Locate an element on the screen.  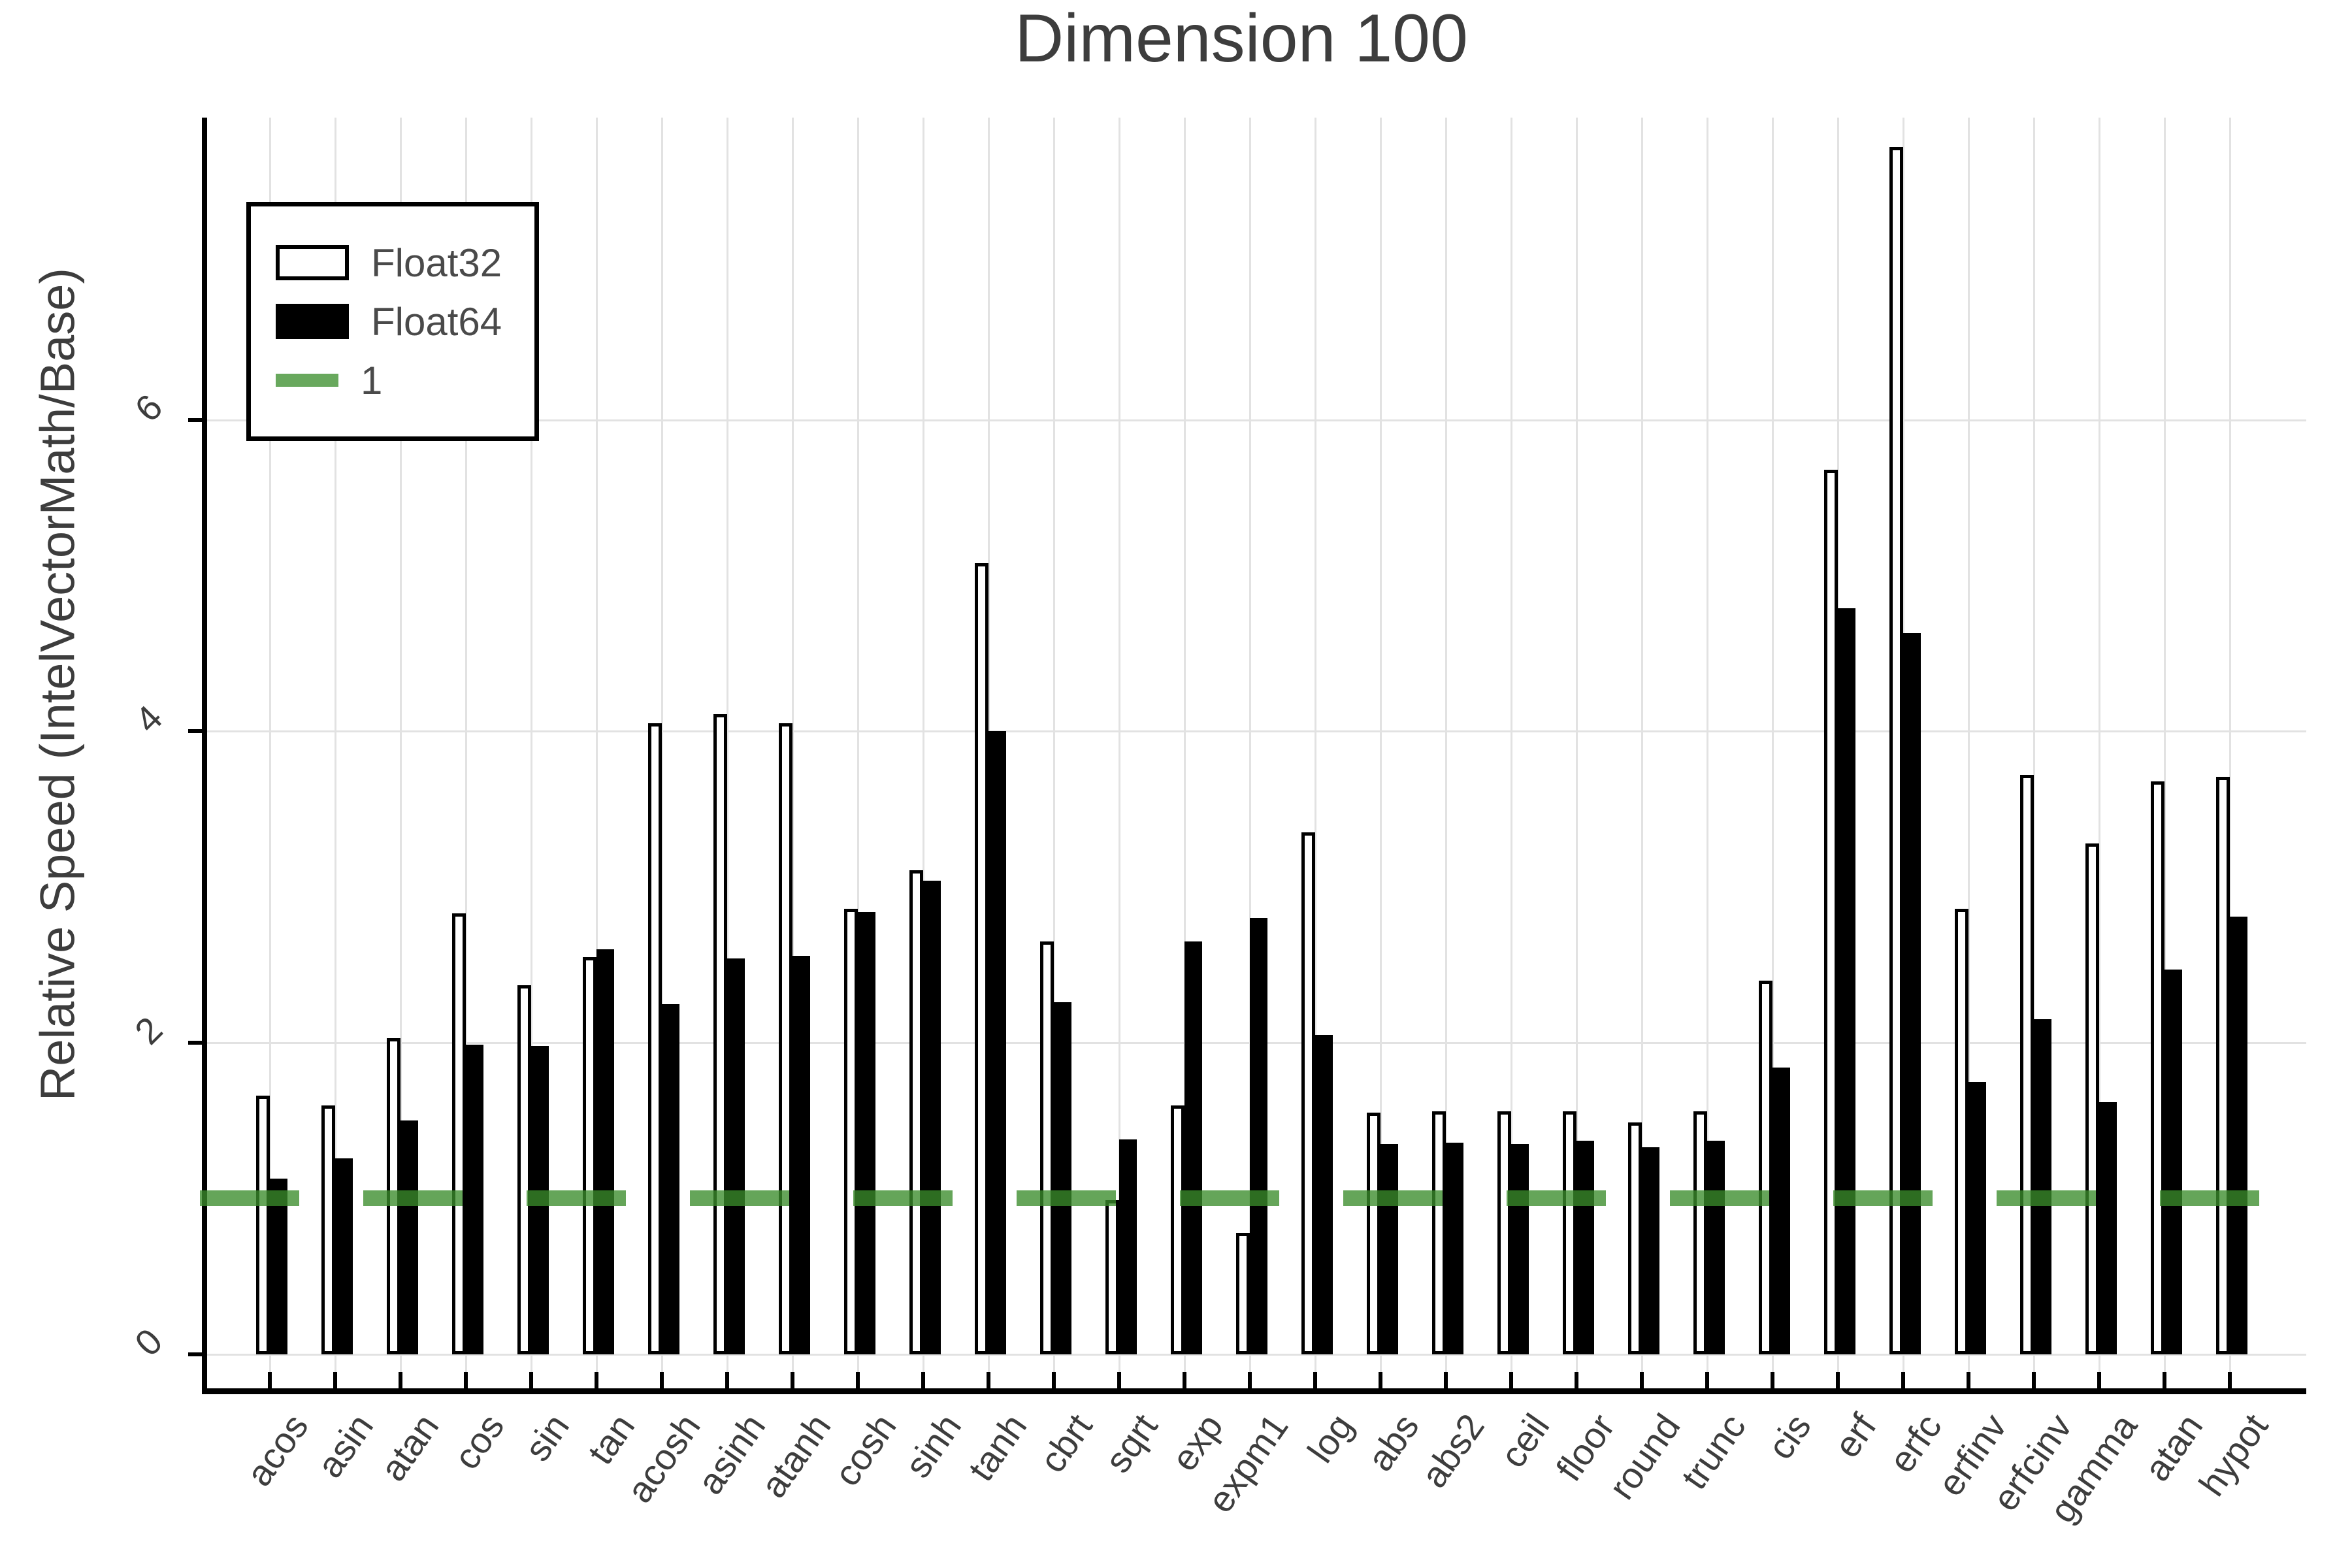
x-tick-label-cosh-9: cosh is located at coordinates (864, 1450).